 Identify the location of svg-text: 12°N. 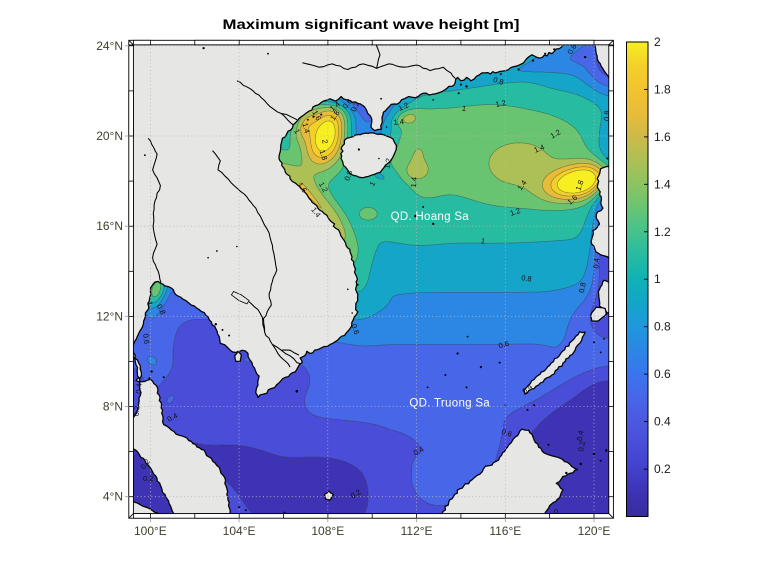
(109, 316).